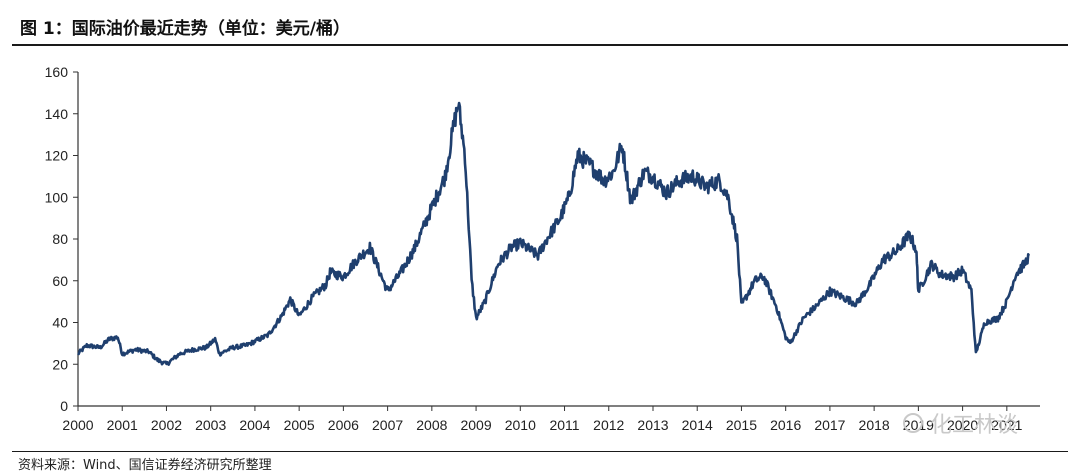 The height and width of the screenshot is (476, 1080). What do you see at coordinates (57, 72) in the screenshot?
I see `y-tick-label: 160` at bounding box center [57, 72].